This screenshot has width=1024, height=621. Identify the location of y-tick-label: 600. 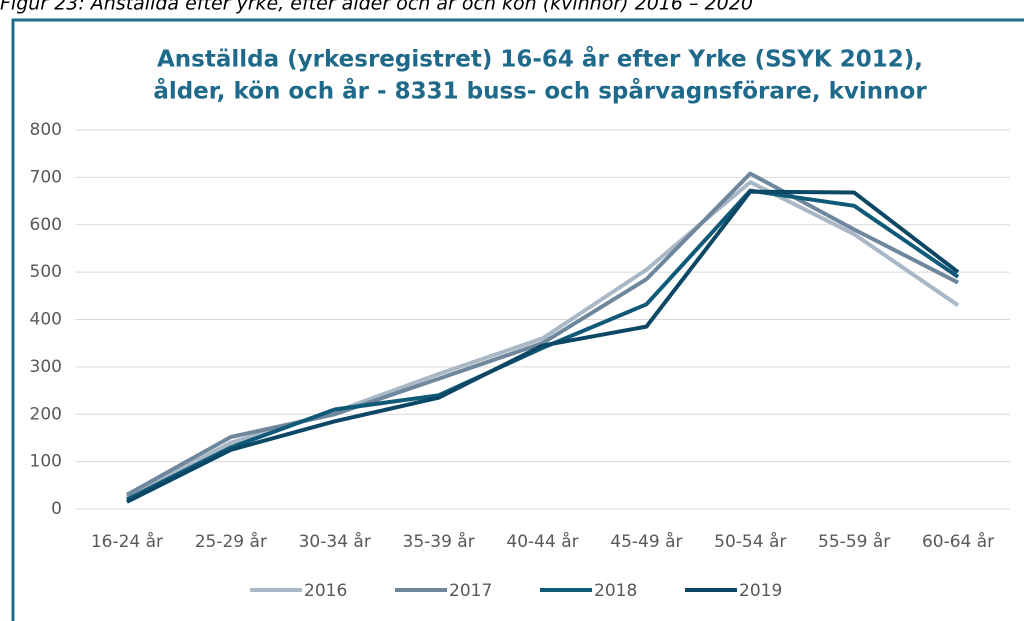
(46, 225).